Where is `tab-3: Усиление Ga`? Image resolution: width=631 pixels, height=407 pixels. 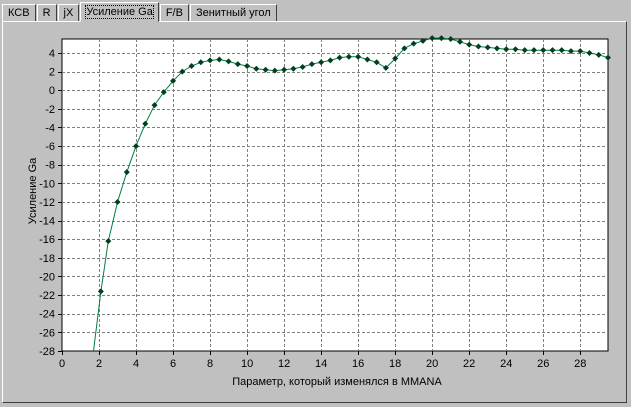 tab-3: Усиление Ga is located at coordinates (119, 12).